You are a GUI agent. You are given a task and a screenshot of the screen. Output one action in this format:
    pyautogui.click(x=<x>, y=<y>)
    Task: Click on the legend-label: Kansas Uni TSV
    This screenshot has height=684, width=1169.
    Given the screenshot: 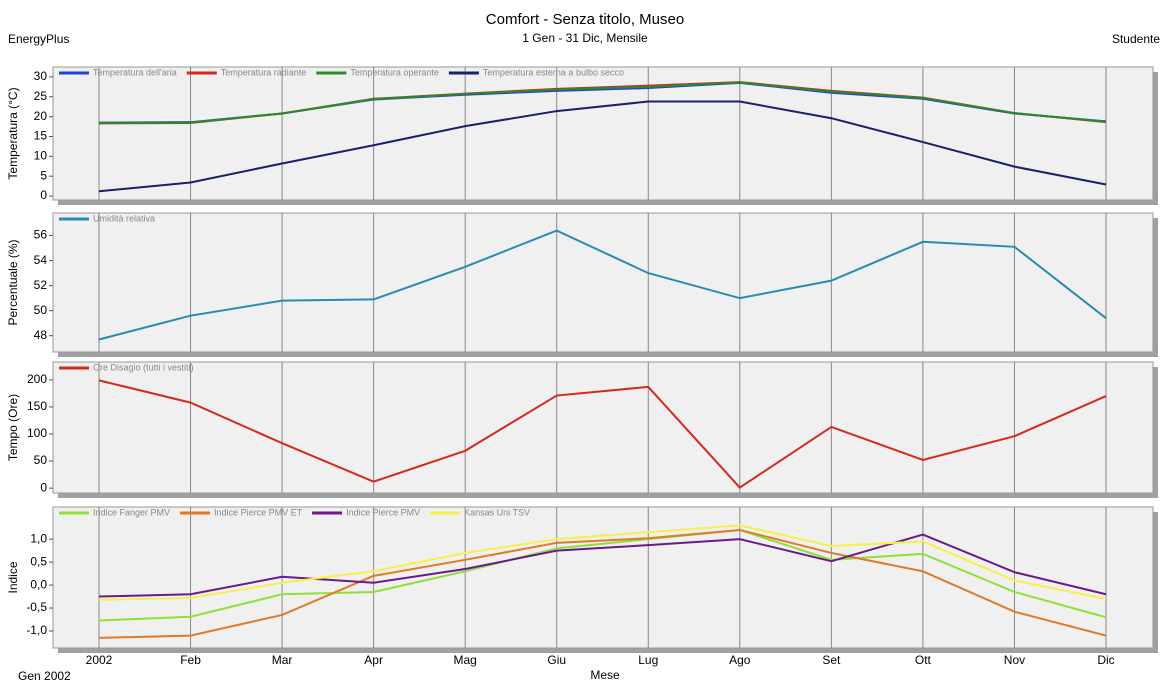 What is the action you would take?
    pyautogui.click(x=497, y=512)
    